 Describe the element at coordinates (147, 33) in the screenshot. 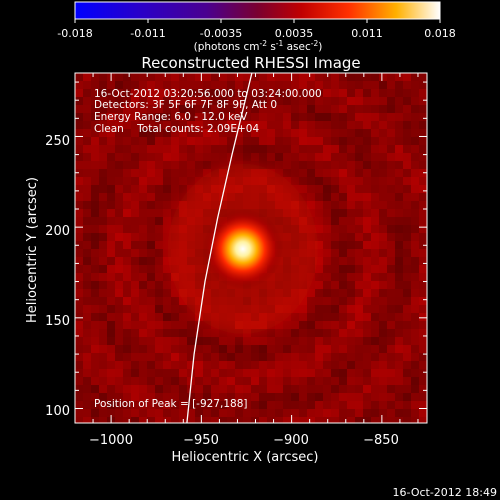

I see `colorbar-tick-1: -0.011` at that location.